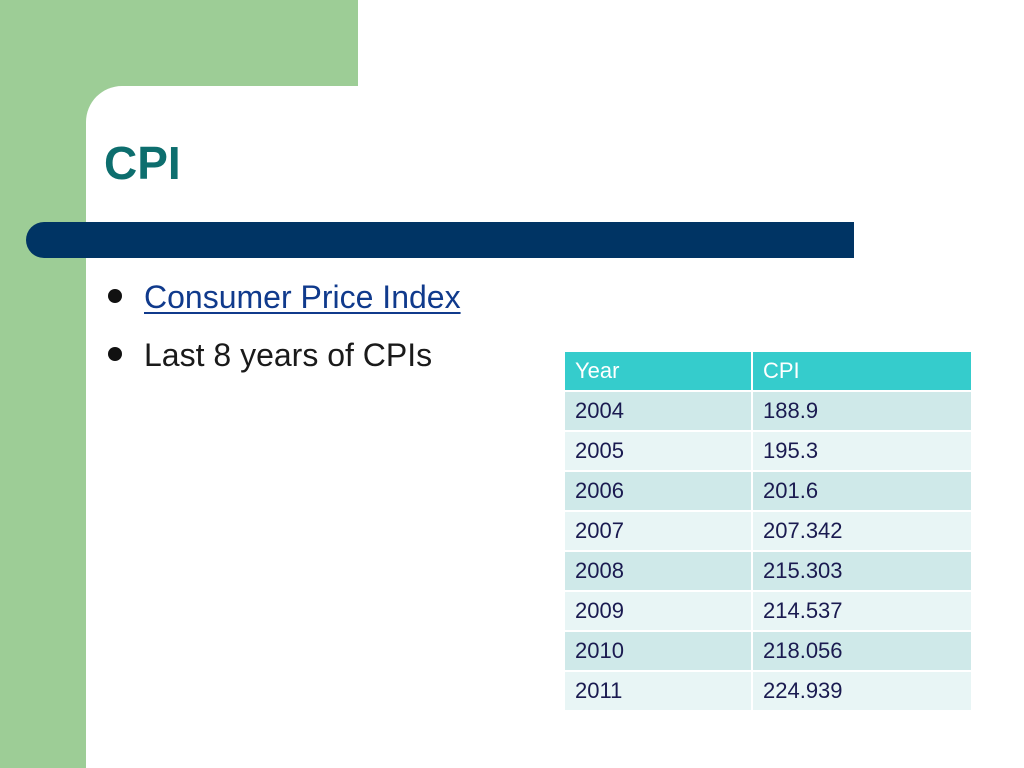 This screenshot has height=768, width=1024. Describe the element at coordinates (658, 411) in the screenshot. I see `cell-year: 2004` at that location.